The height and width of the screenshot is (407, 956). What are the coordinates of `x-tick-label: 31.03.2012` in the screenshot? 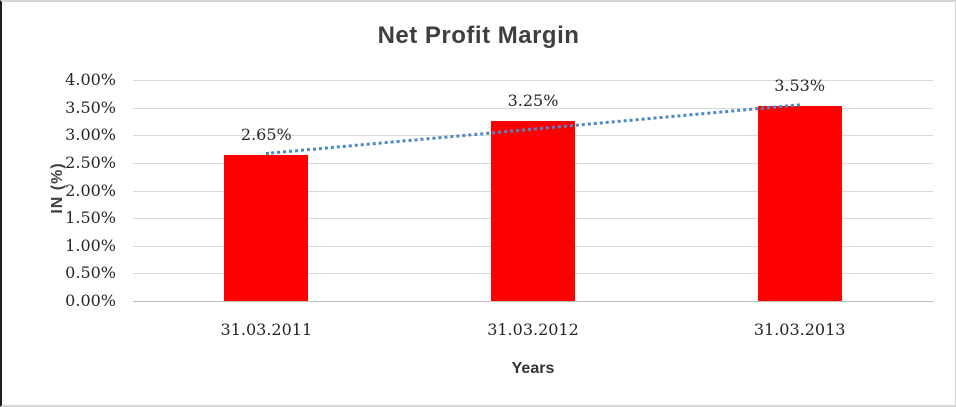 It's located at (533, 329).